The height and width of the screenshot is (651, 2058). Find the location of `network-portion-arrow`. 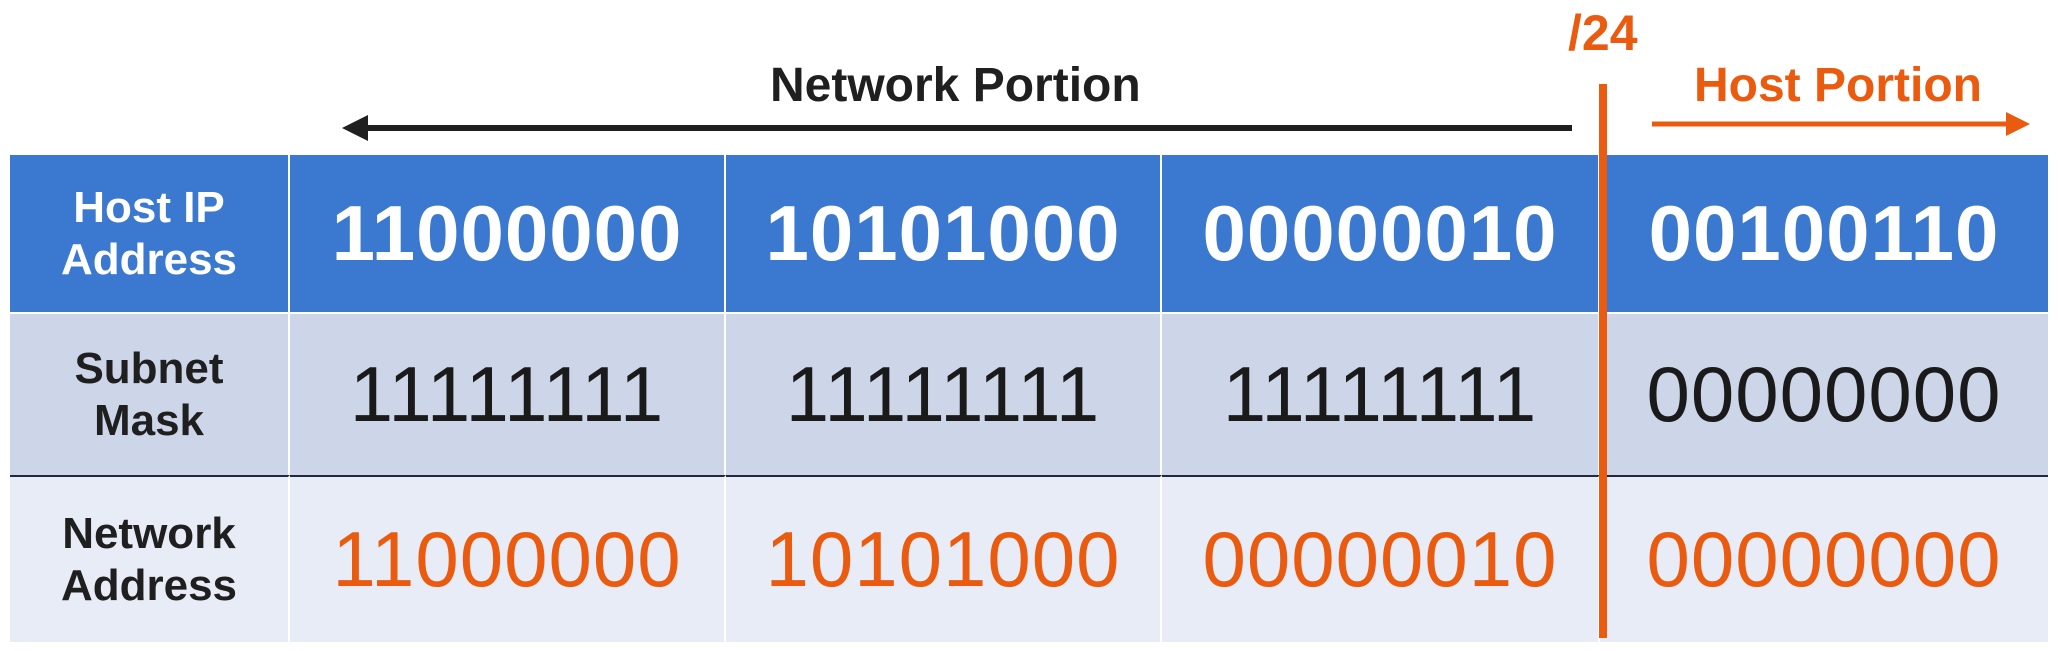

network-portion-arrow is located at coordinates (957, 128).